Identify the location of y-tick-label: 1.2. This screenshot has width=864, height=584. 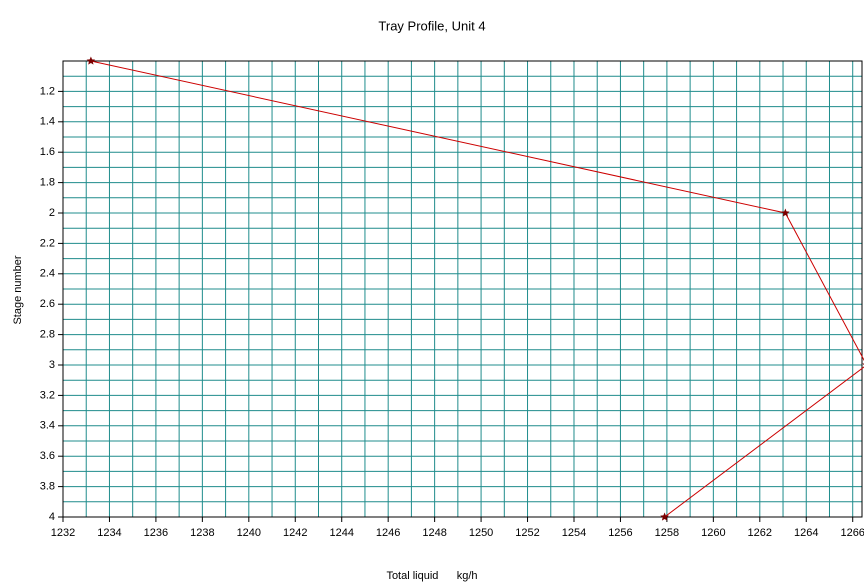
(47, 91).